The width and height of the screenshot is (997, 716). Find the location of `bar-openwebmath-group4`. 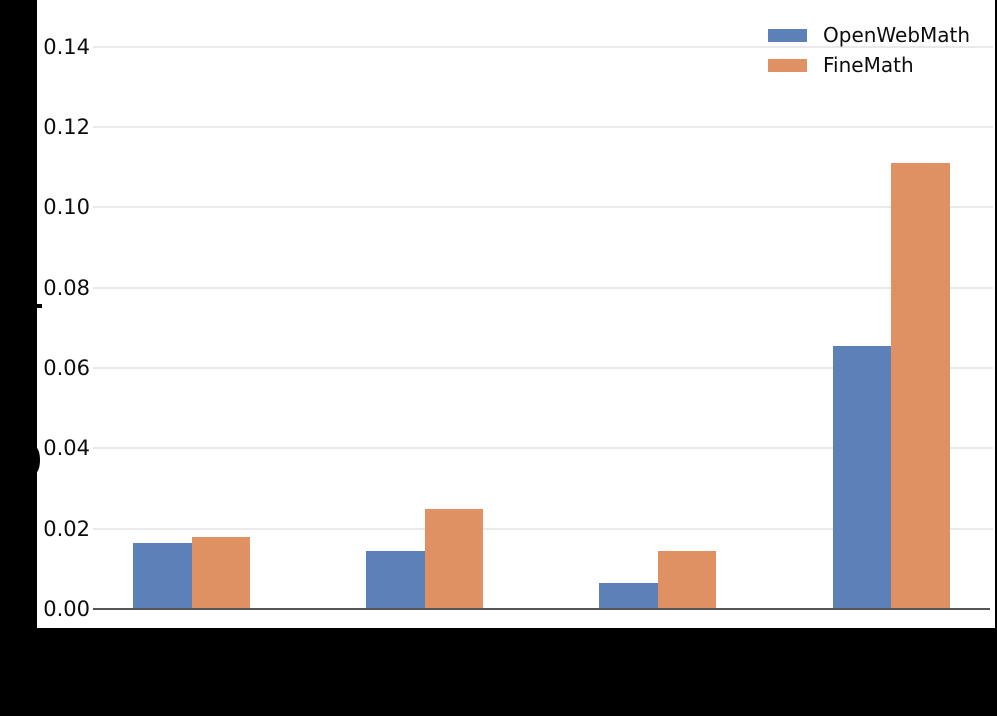

bar-openwebmath-group4 is located at coordinates (861, 477).